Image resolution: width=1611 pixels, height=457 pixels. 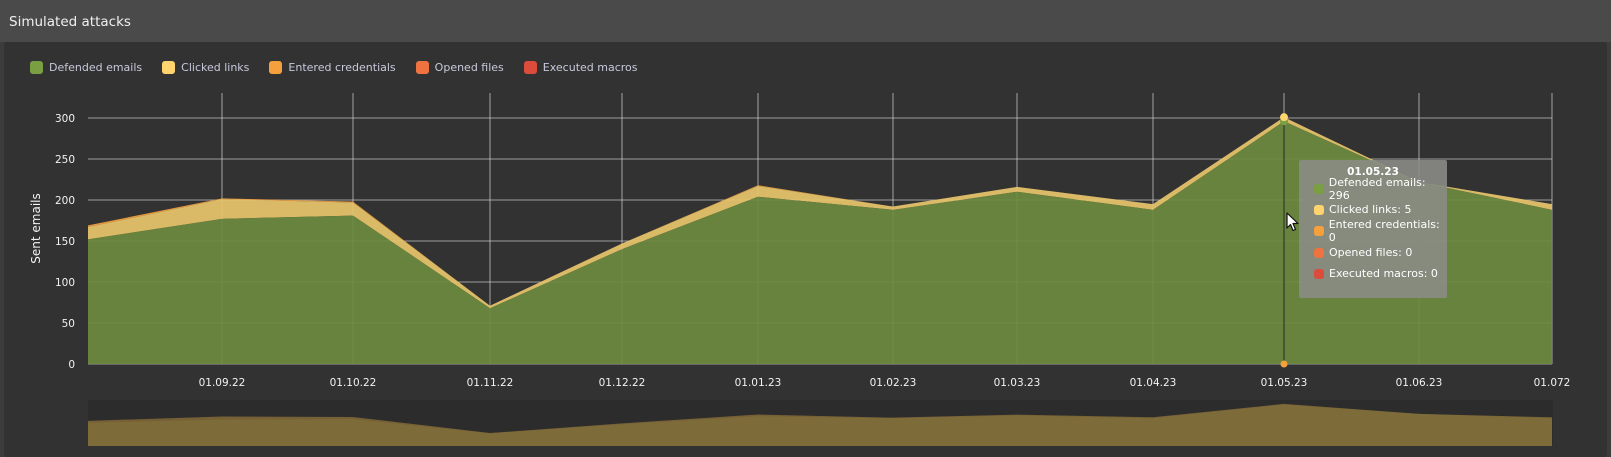 What do you see at coordinates (1377, 188) in the screenshot?
I see `tooltip-row-label: Defended emails: 296` at bounding box center [1377, 188].